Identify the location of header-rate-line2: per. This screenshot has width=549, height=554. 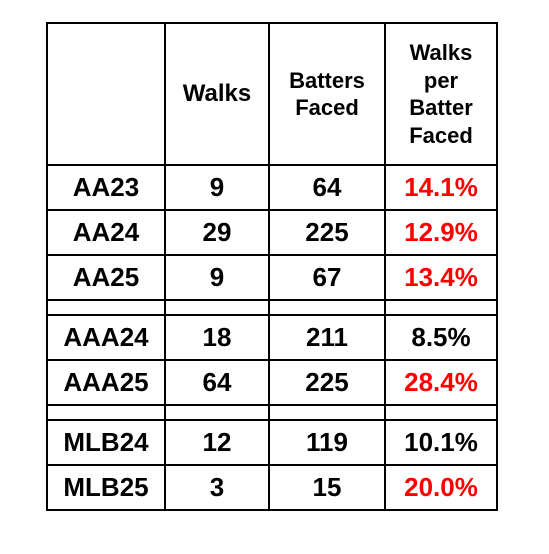
(441, 80).